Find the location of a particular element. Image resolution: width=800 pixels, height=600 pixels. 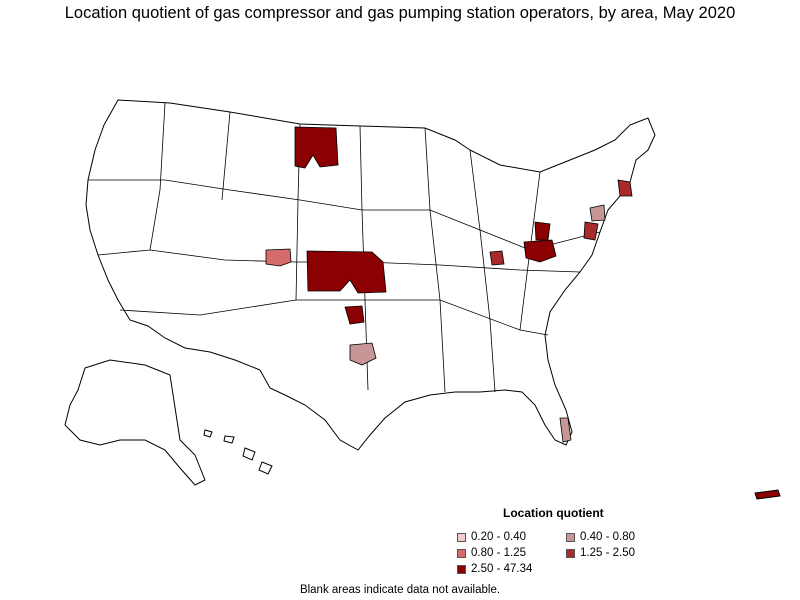

legend-label-3: 0.80 - 1.25 is located at coordinates (498, 553).